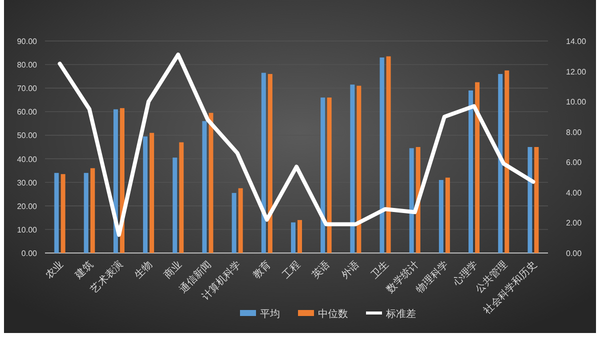 Image resolution: width=600 pixels, height=337 pixels. Describe the element at coordinates (262, 270) in the screenshot. I see `x-tick-label: 教育` at that location.